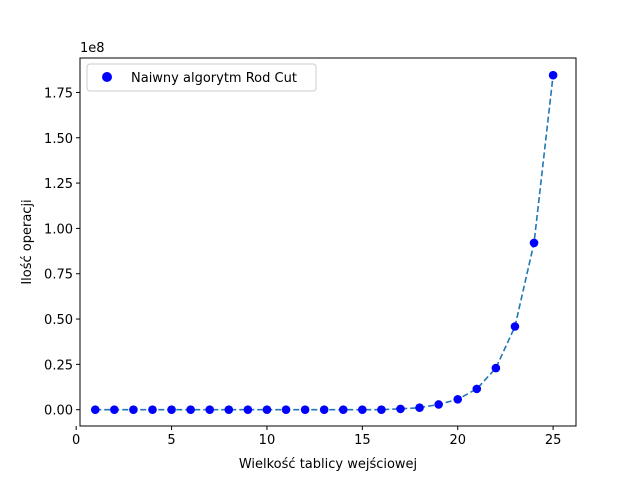  I want to click on x-tick-label: 10, so click(267, 440).